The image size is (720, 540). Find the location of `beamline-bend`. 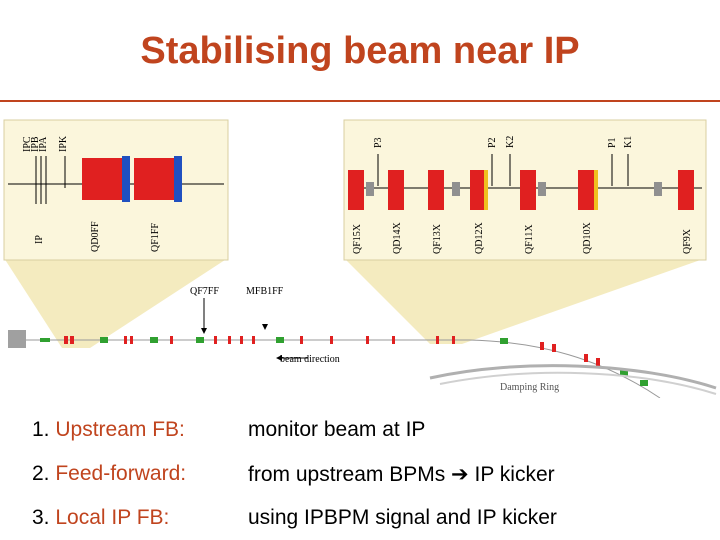

beamline-bend is located at coordinates (565, 368).